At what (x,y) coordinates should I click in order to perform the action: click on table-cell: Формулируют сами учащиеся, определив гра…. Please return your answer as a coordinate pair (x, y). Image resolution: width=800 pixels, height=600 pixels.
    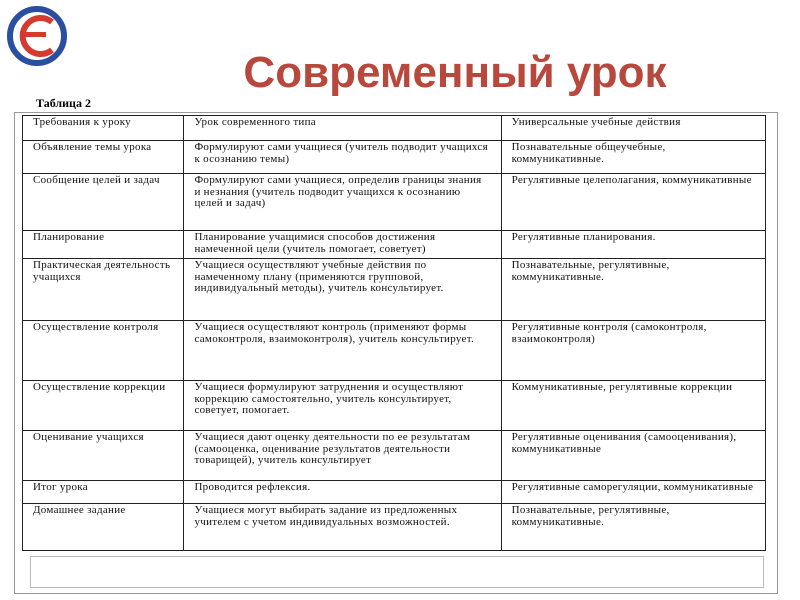
    Looking at the image, I should click on (342, 202).